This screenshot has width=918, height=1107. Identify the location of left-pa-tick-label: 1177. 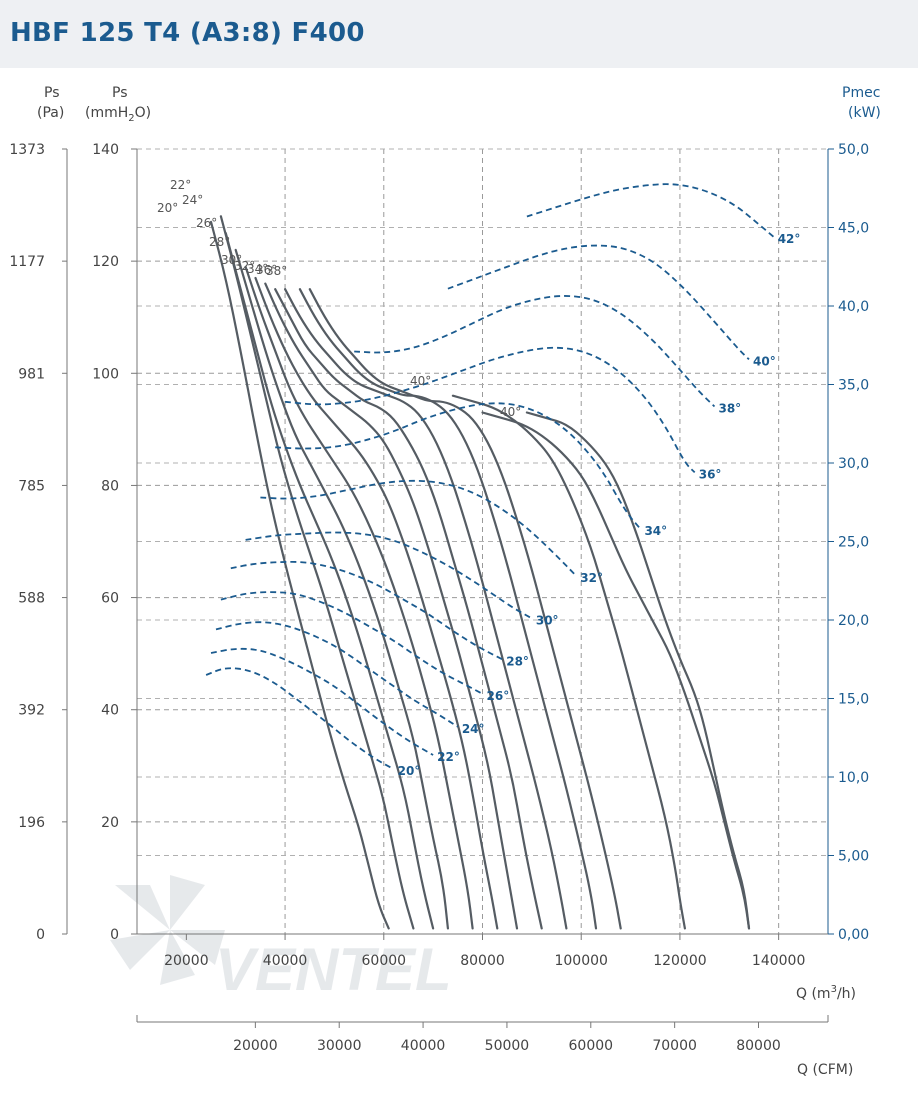
(27, 262).